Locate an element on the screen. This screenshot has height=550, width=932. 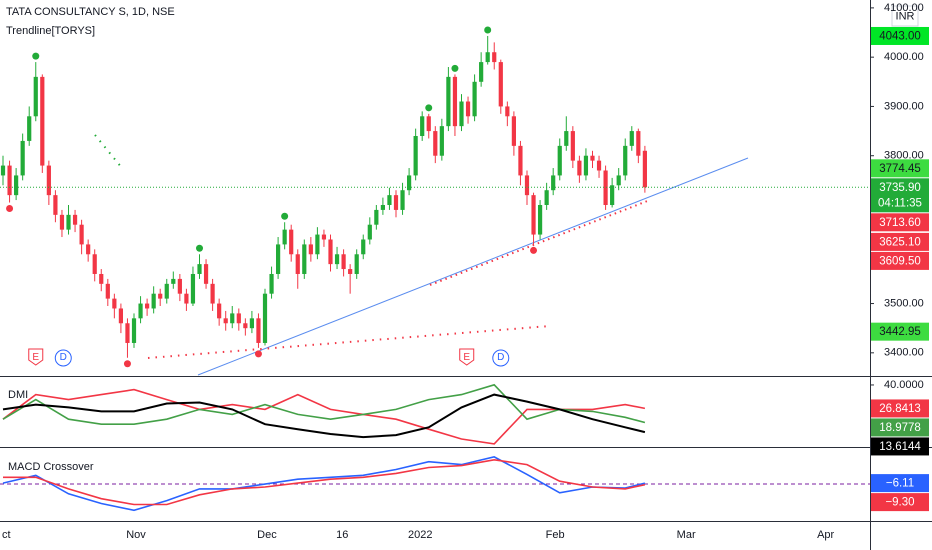
price-badge-label: 3442.95 is located at coordinates (900, 332).